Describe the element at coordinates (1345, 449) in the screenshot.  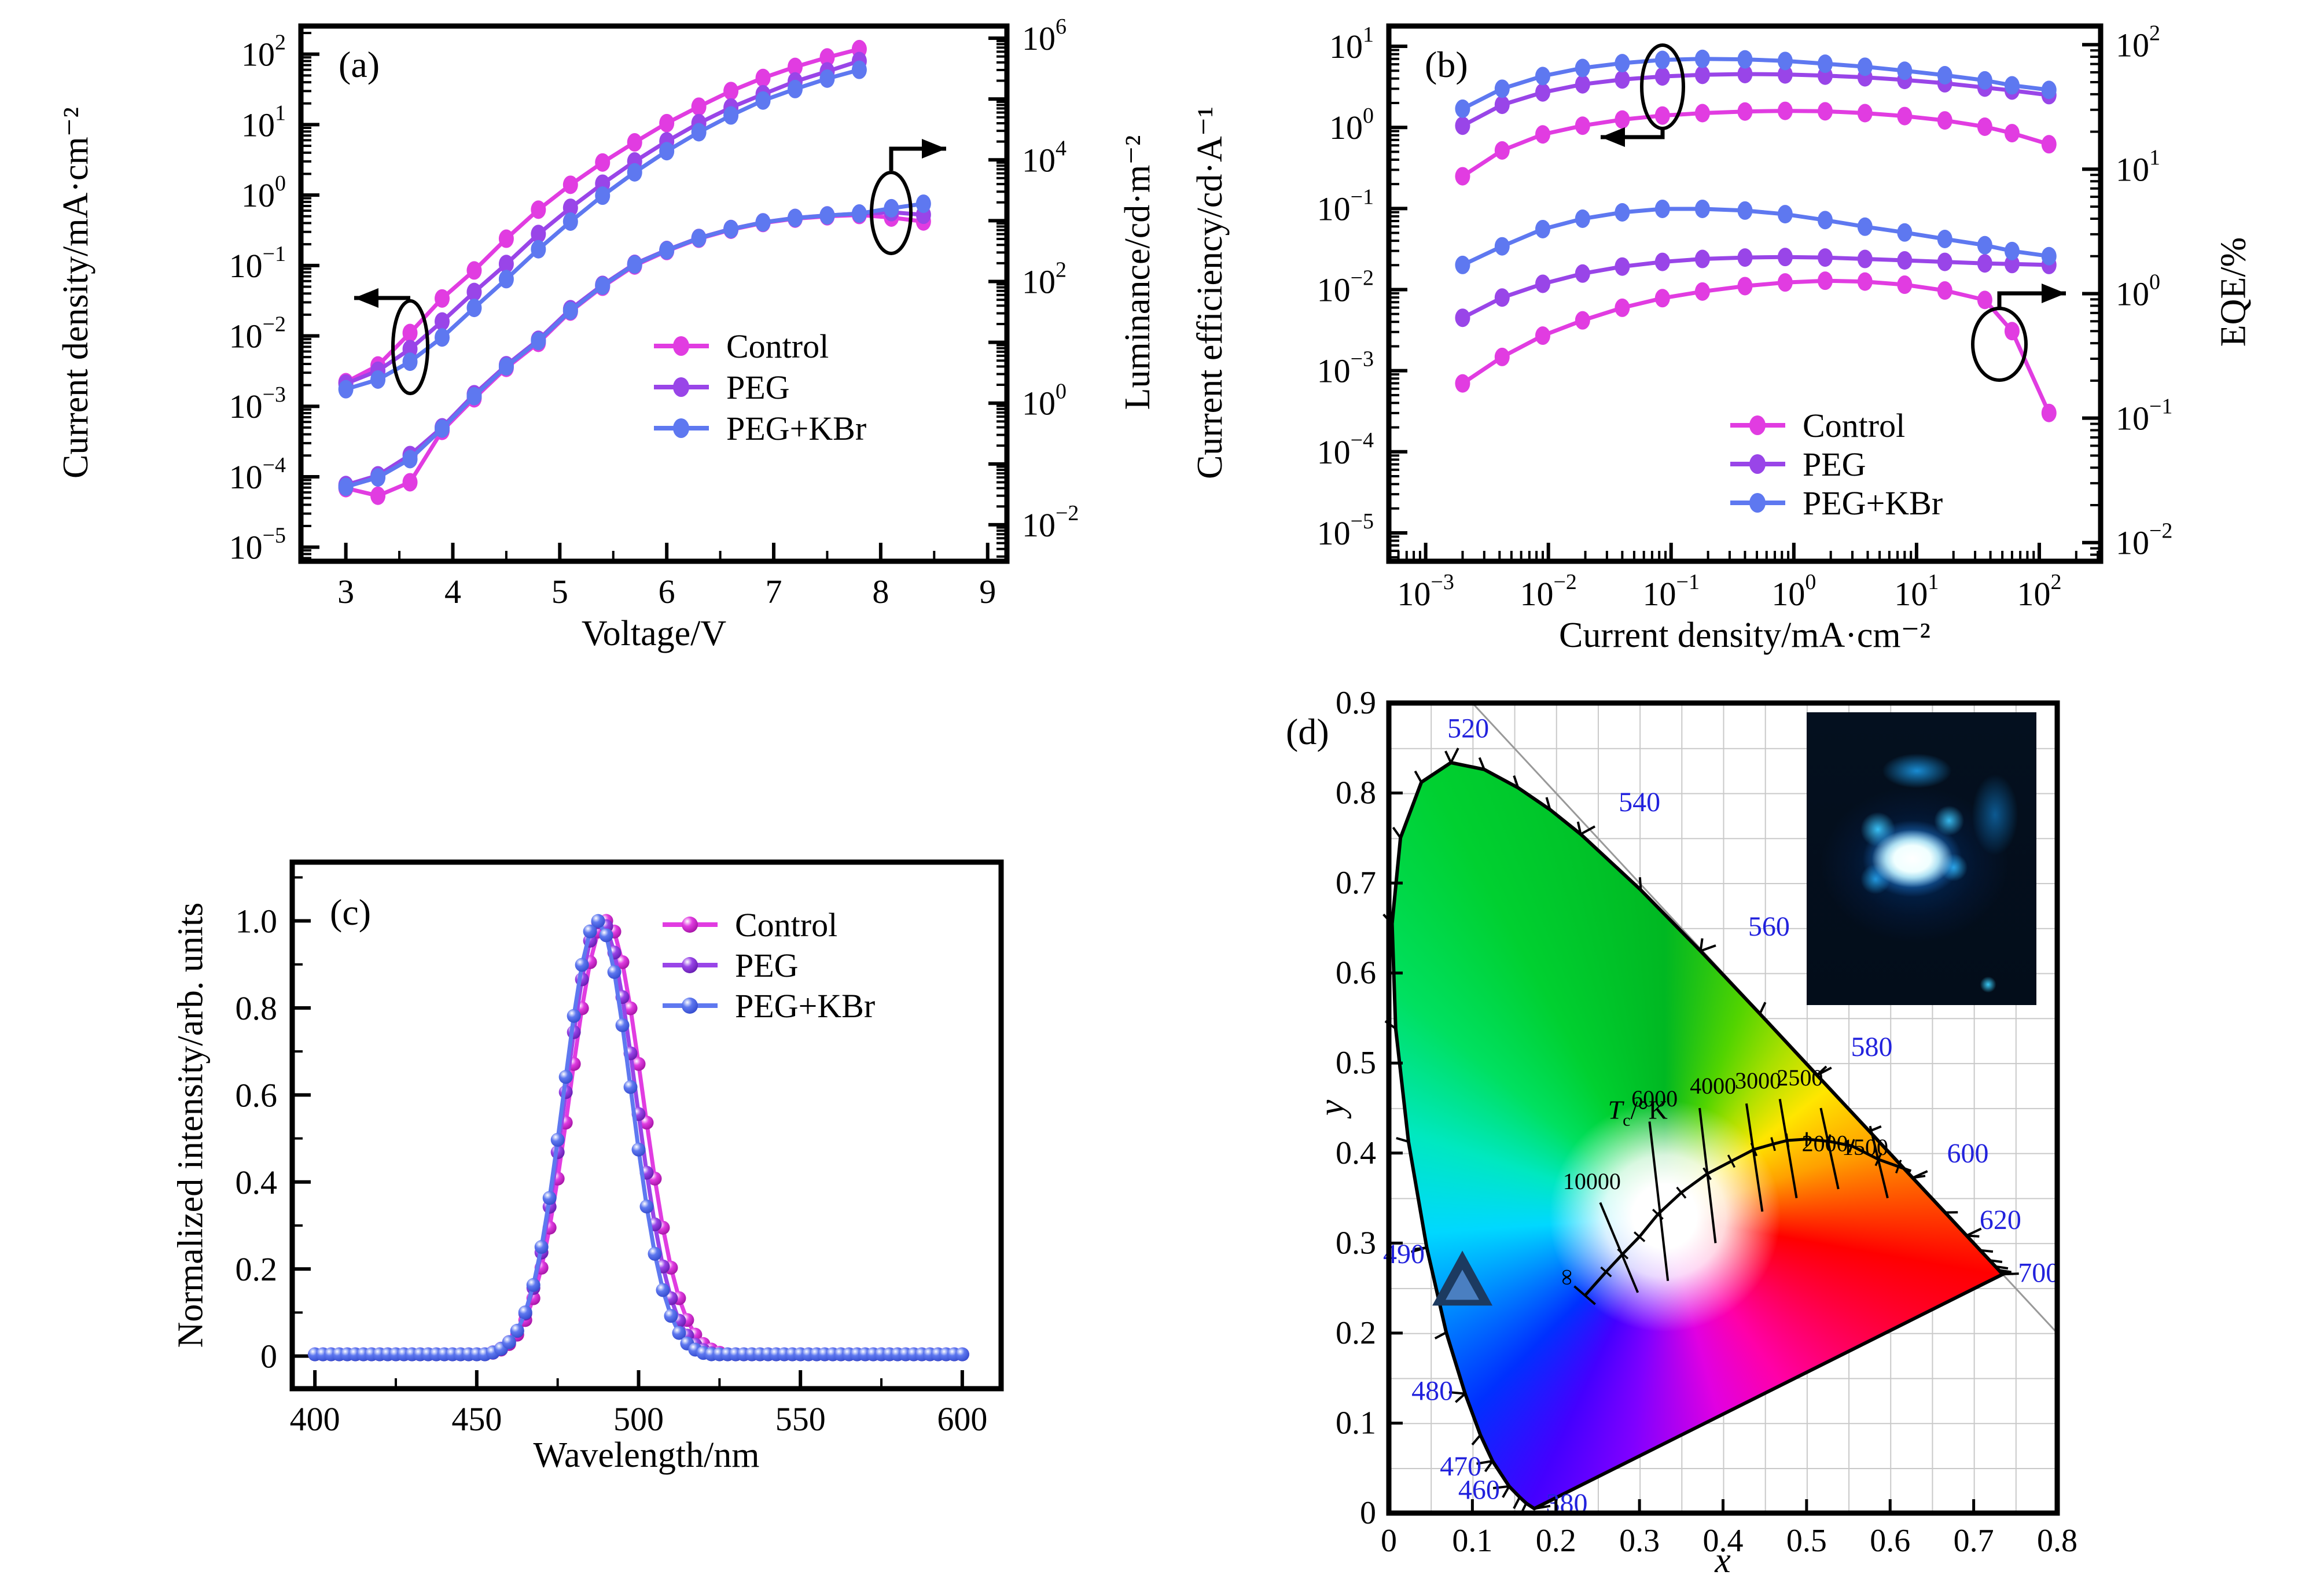
I see `svg-text: 10⁻⁴` at that location.